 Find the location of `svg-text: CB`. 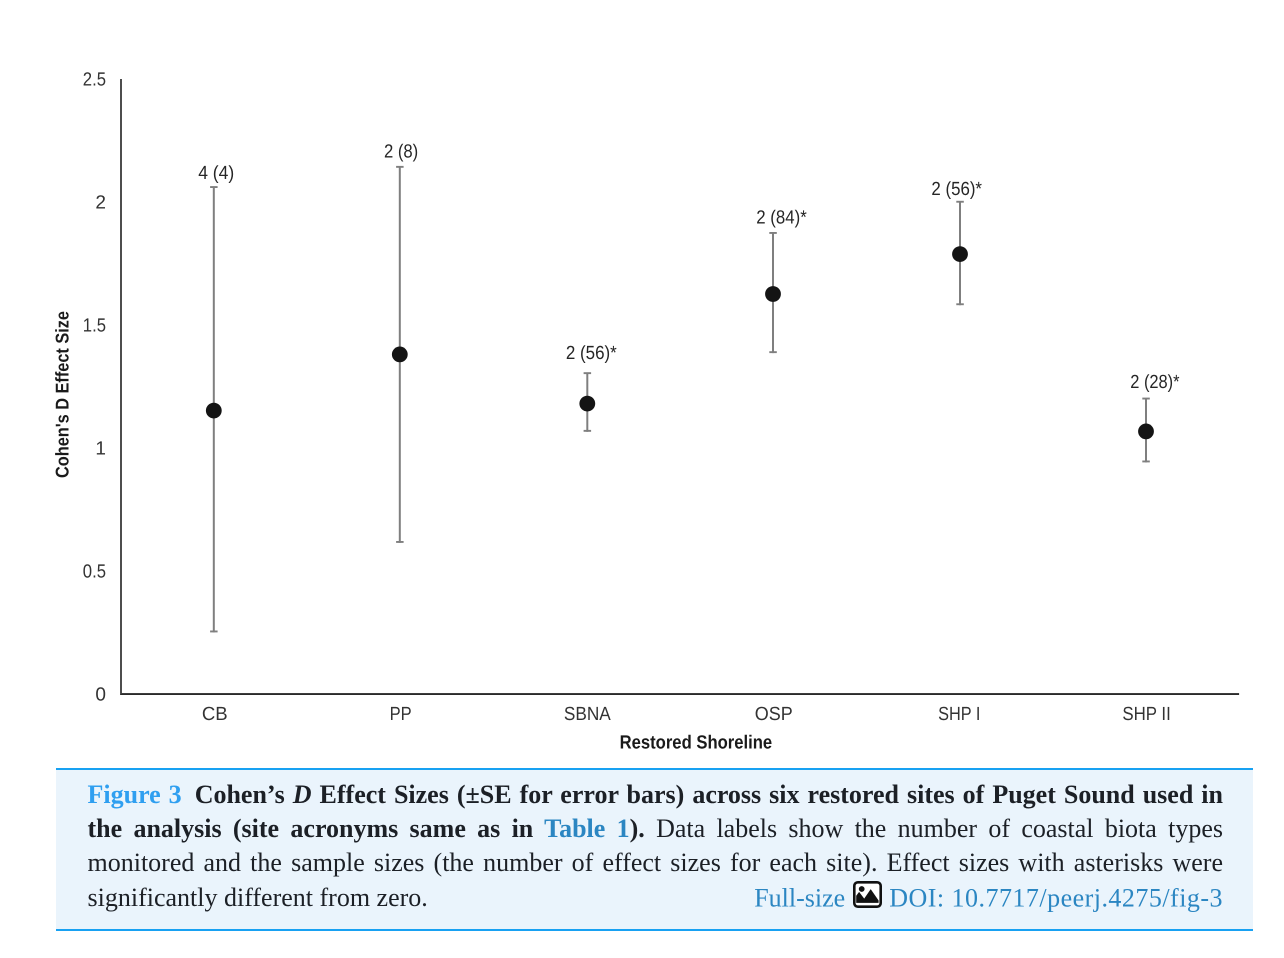

svg-text: CB is located at coordinates (215, 714).